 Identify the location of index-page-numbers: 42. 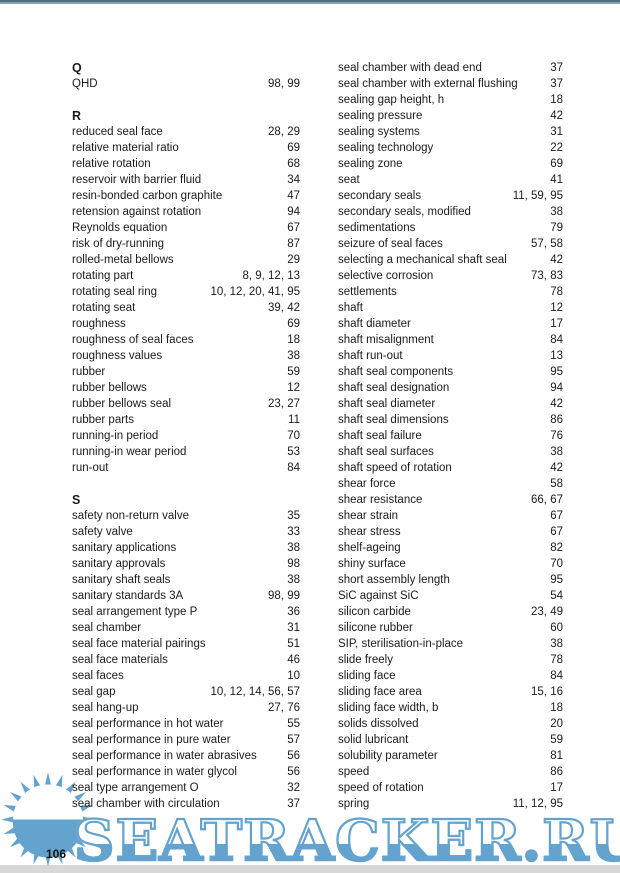
(556, 468).